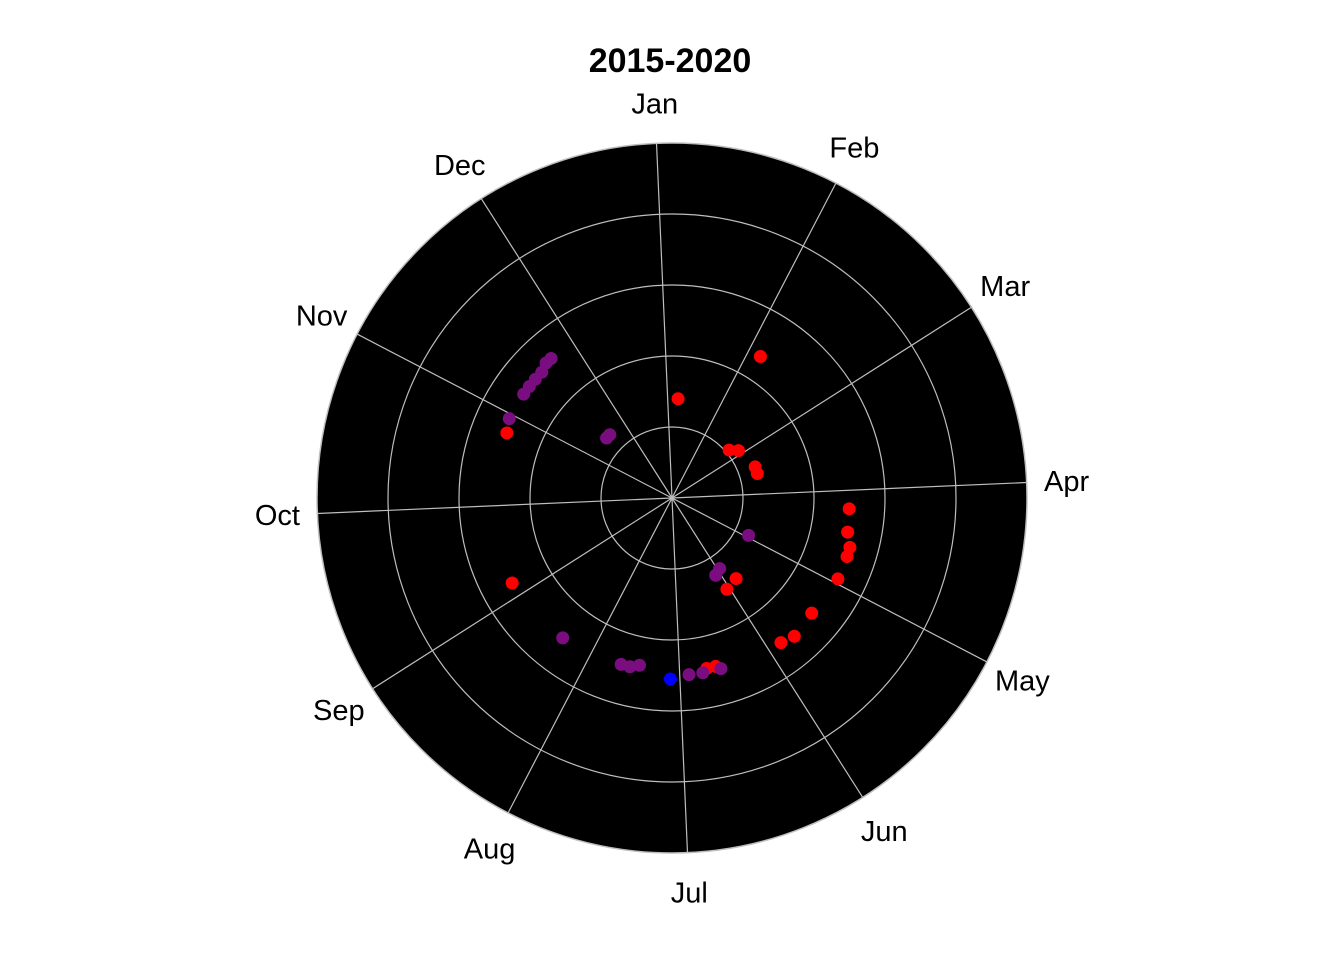 Image resolution: width=1344 pixels, height=960 pixels. What do you see at coordinates (322, 317) in the screenshot?
I see `month-label: Nov` at bounding box center [322, 317].